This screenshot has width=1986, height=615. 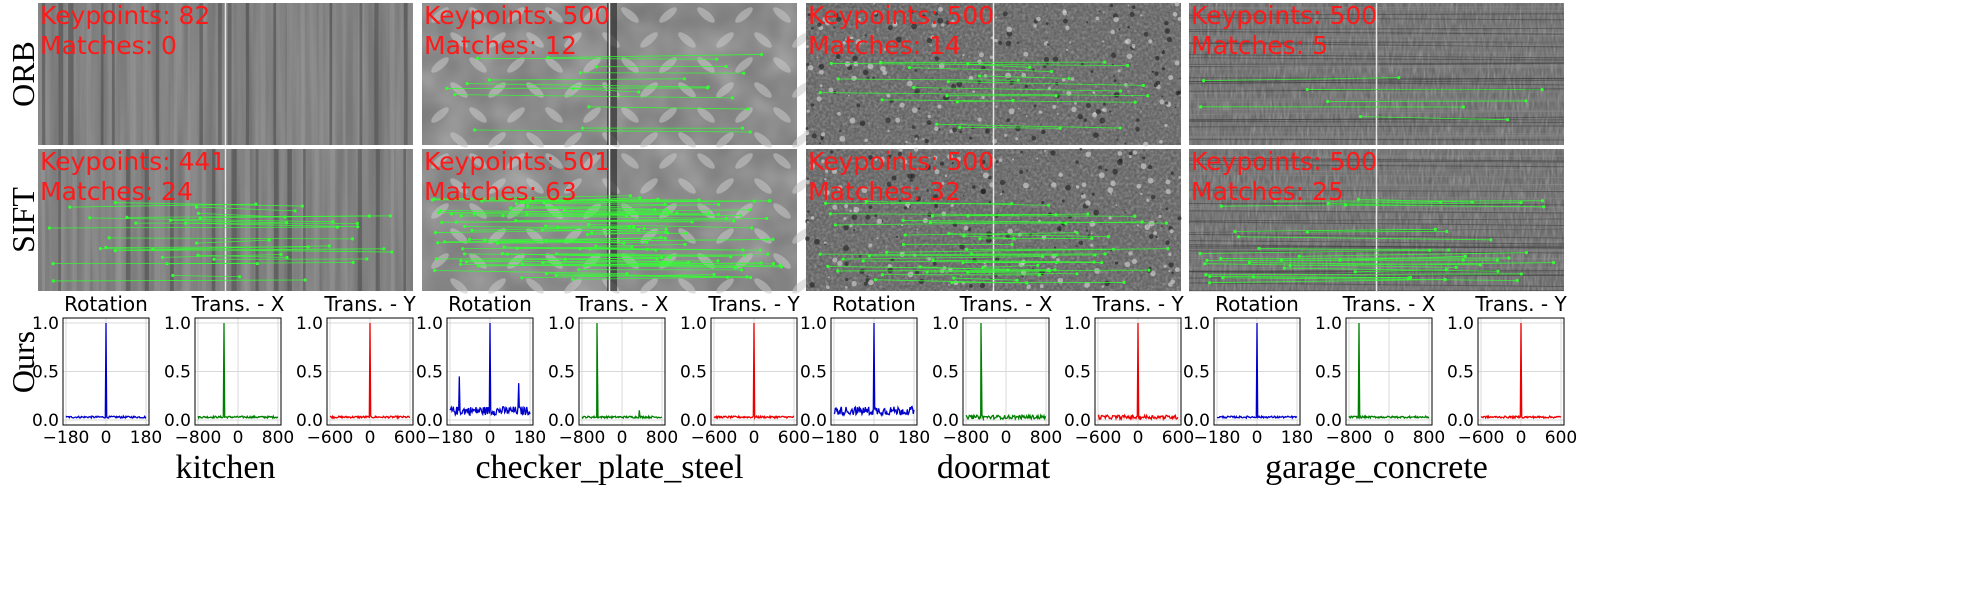 I want to click on dataset-label-doormat: doormat, so click(x=994, y=467).